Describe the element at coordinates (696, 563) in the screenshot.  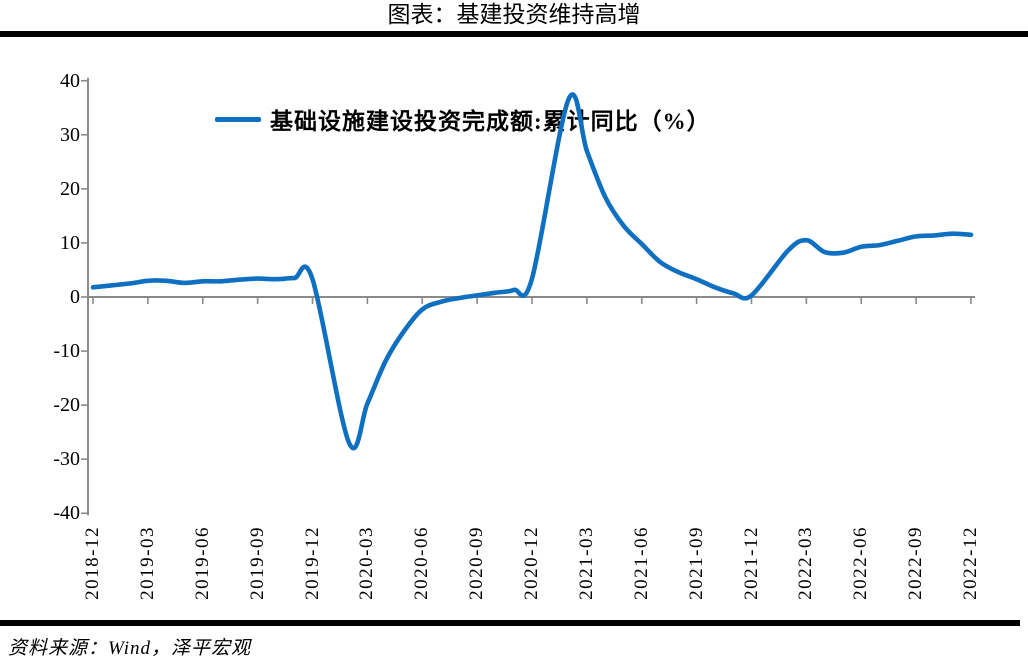
I see `x-axis-label: 2021-09` at that location.